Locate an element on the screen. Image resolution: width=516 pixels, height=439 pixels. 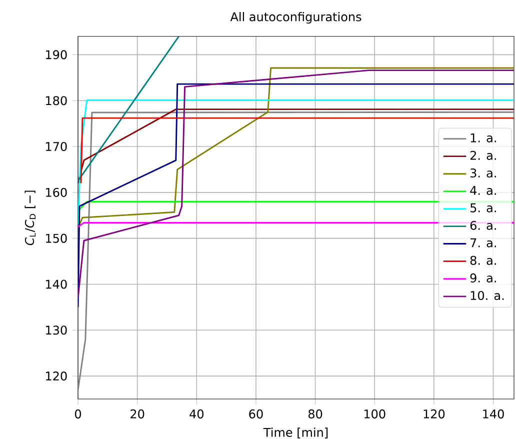
legend-label: 9. a. is located at coordinates (483, 277).